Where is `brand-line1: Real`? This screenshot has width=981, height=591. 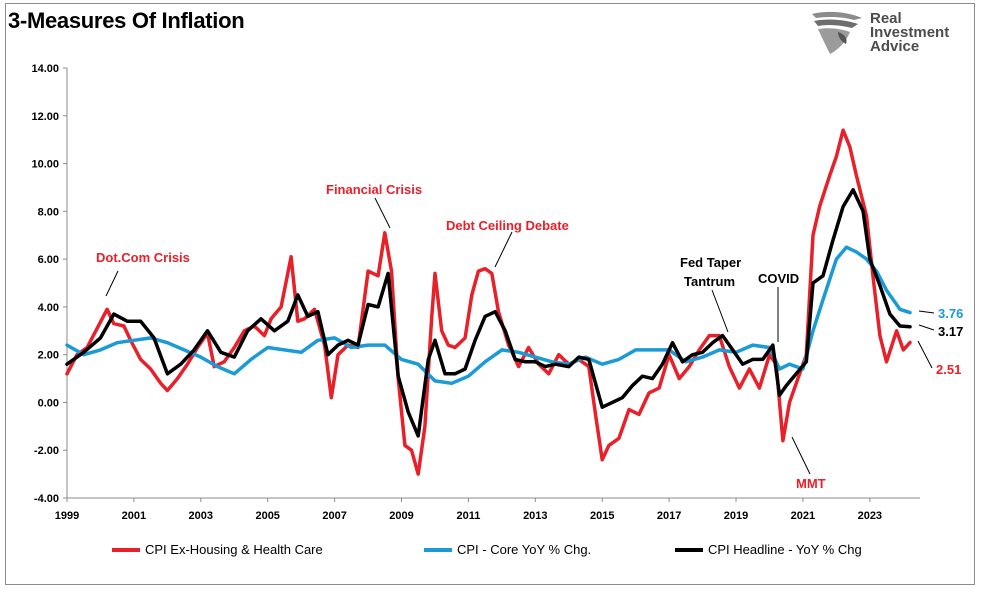
brand-line1: Real is located at coordinates (886, 18).